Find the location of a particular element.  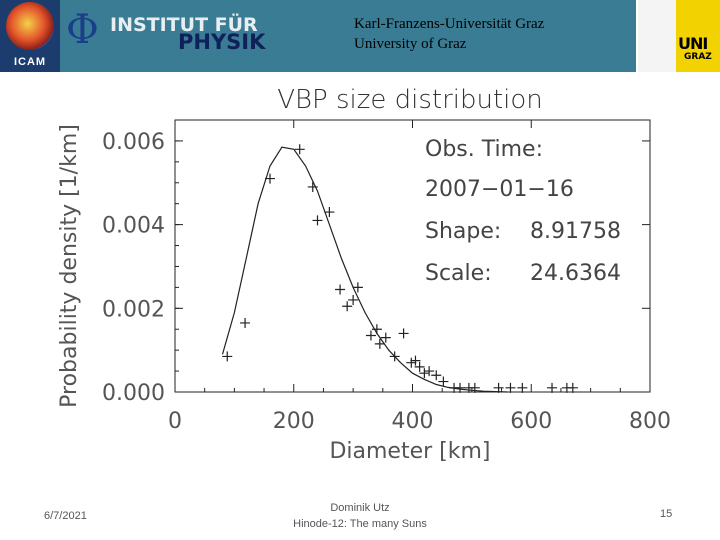

footer-author: Dominik Utz is located at coordinates (360, 508).